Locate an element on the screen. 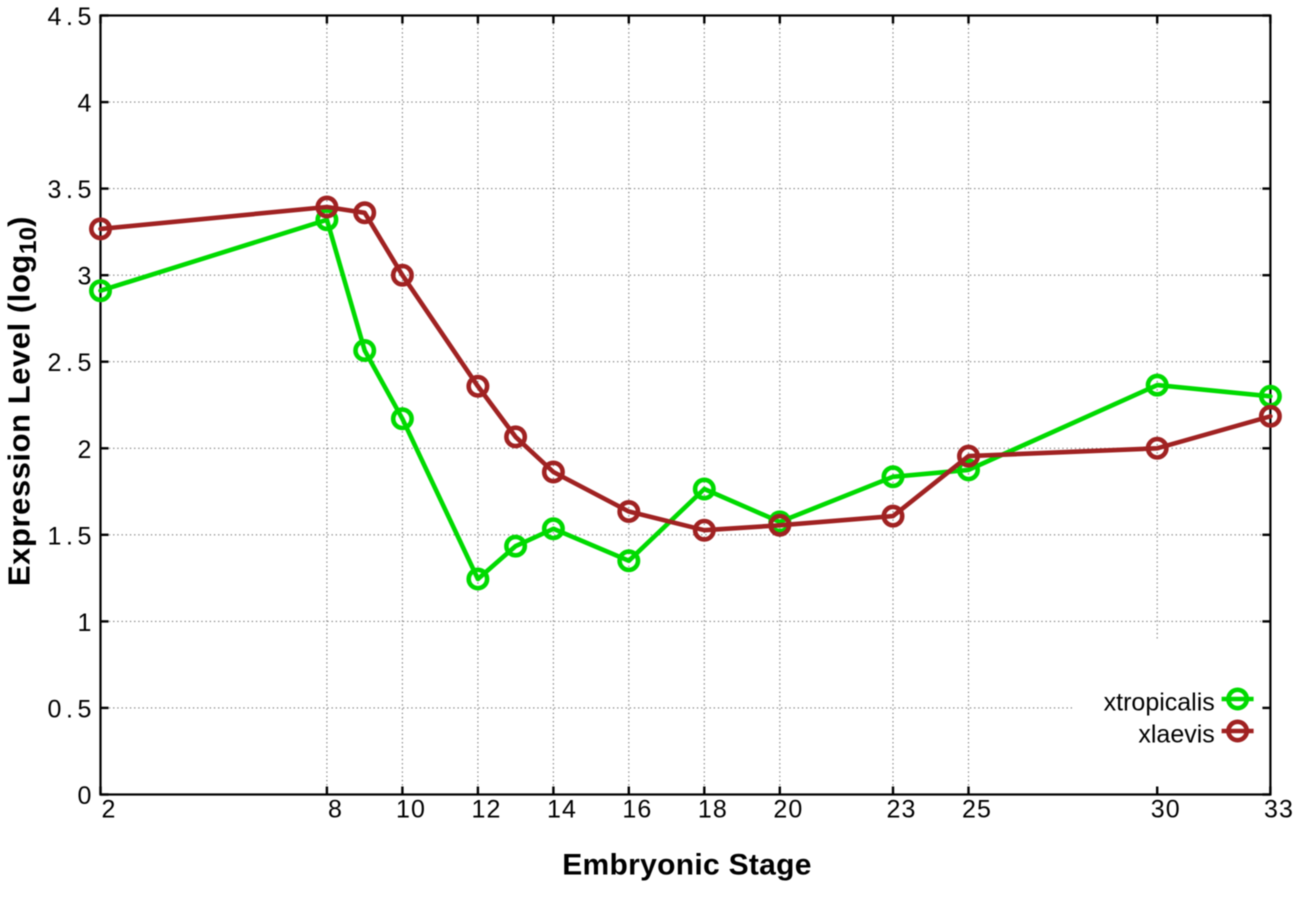 The height and width of the screenshot is (907, 1296). svg-text: Expression Level (log10) is located at coordinates (22, 401).